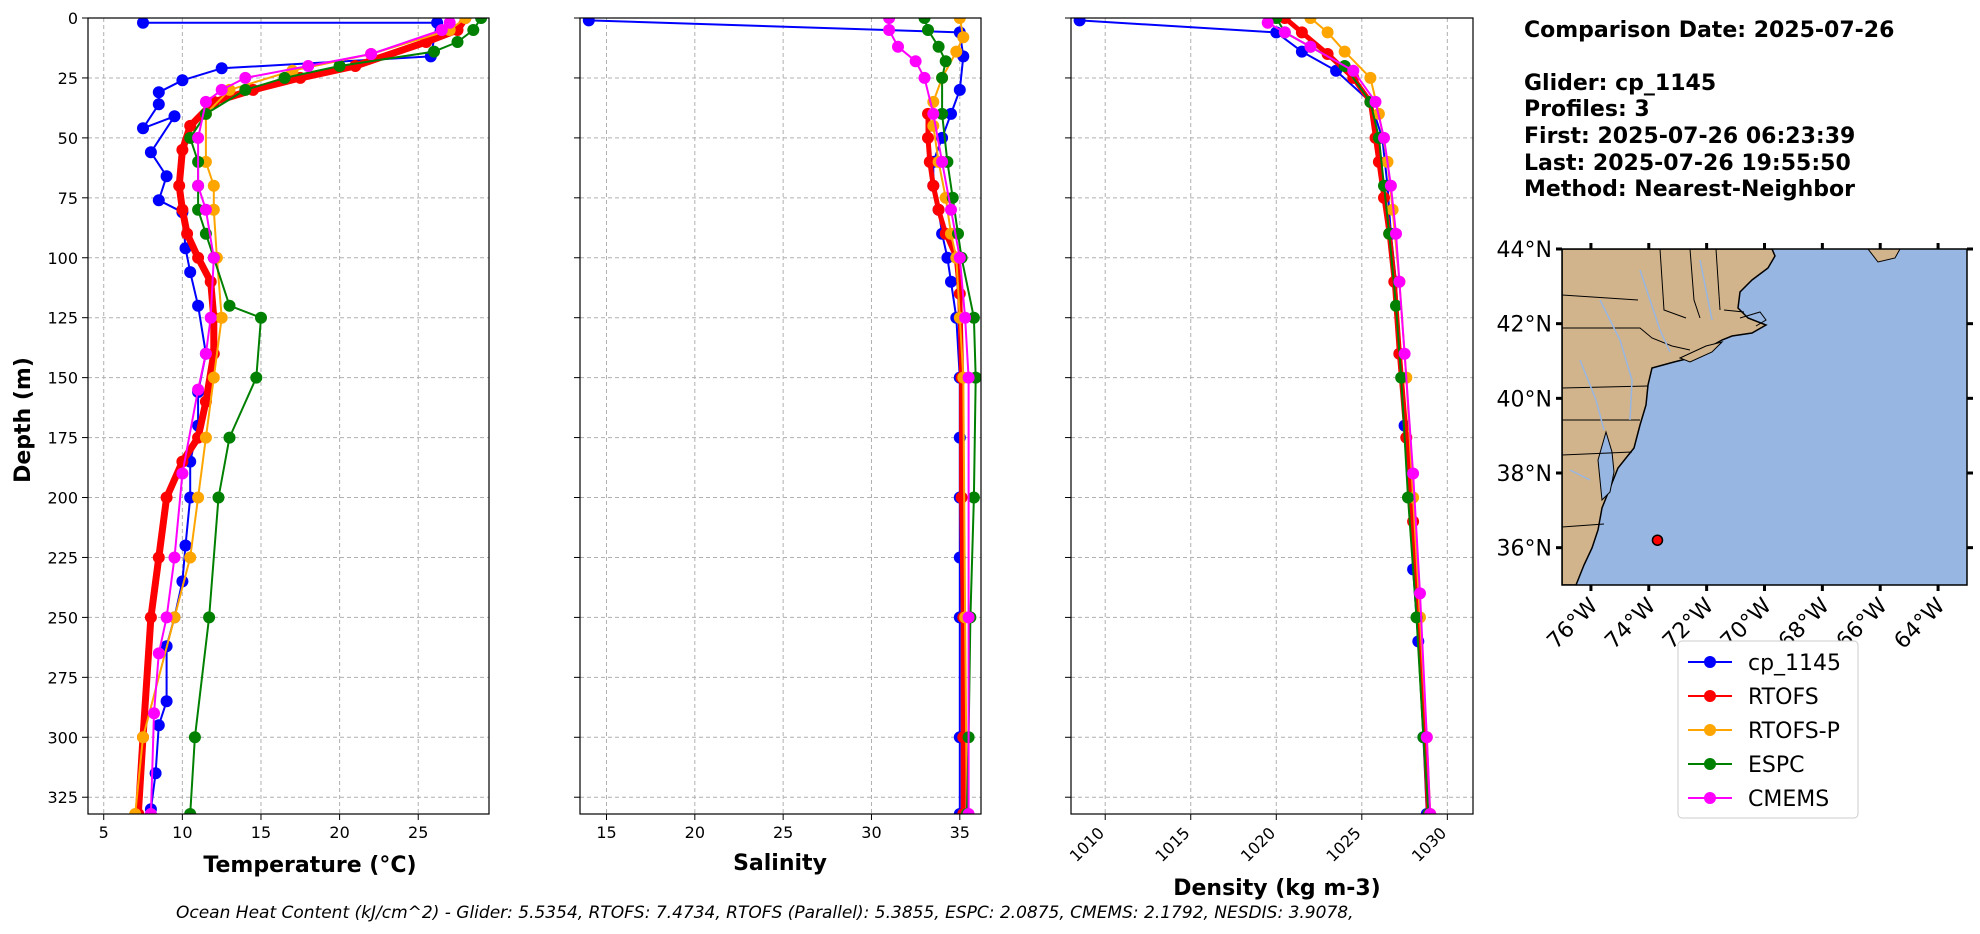 The image size is (1980, 934). Describe the element at coordinates (1641, 370) in the screenshot. I see `map-rivers` at that location.